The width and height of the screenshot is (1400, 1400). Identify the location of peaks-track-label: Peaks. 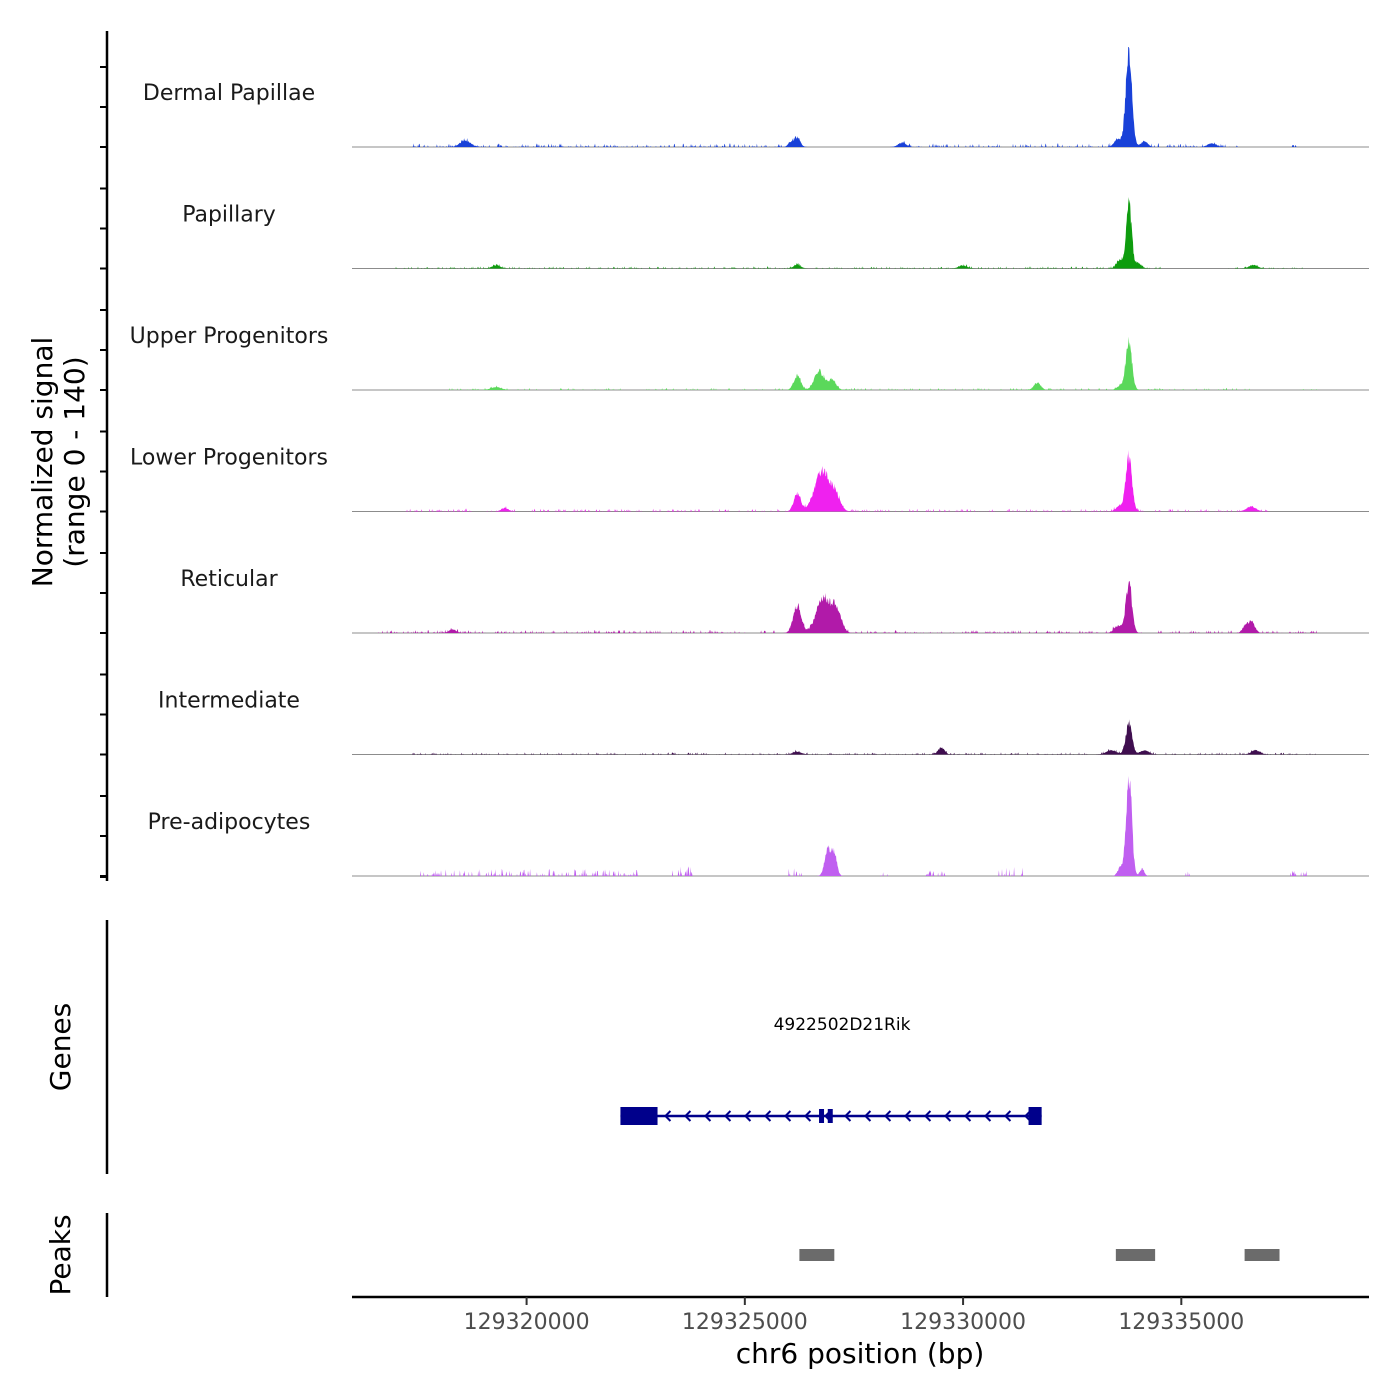
(60, 1254).